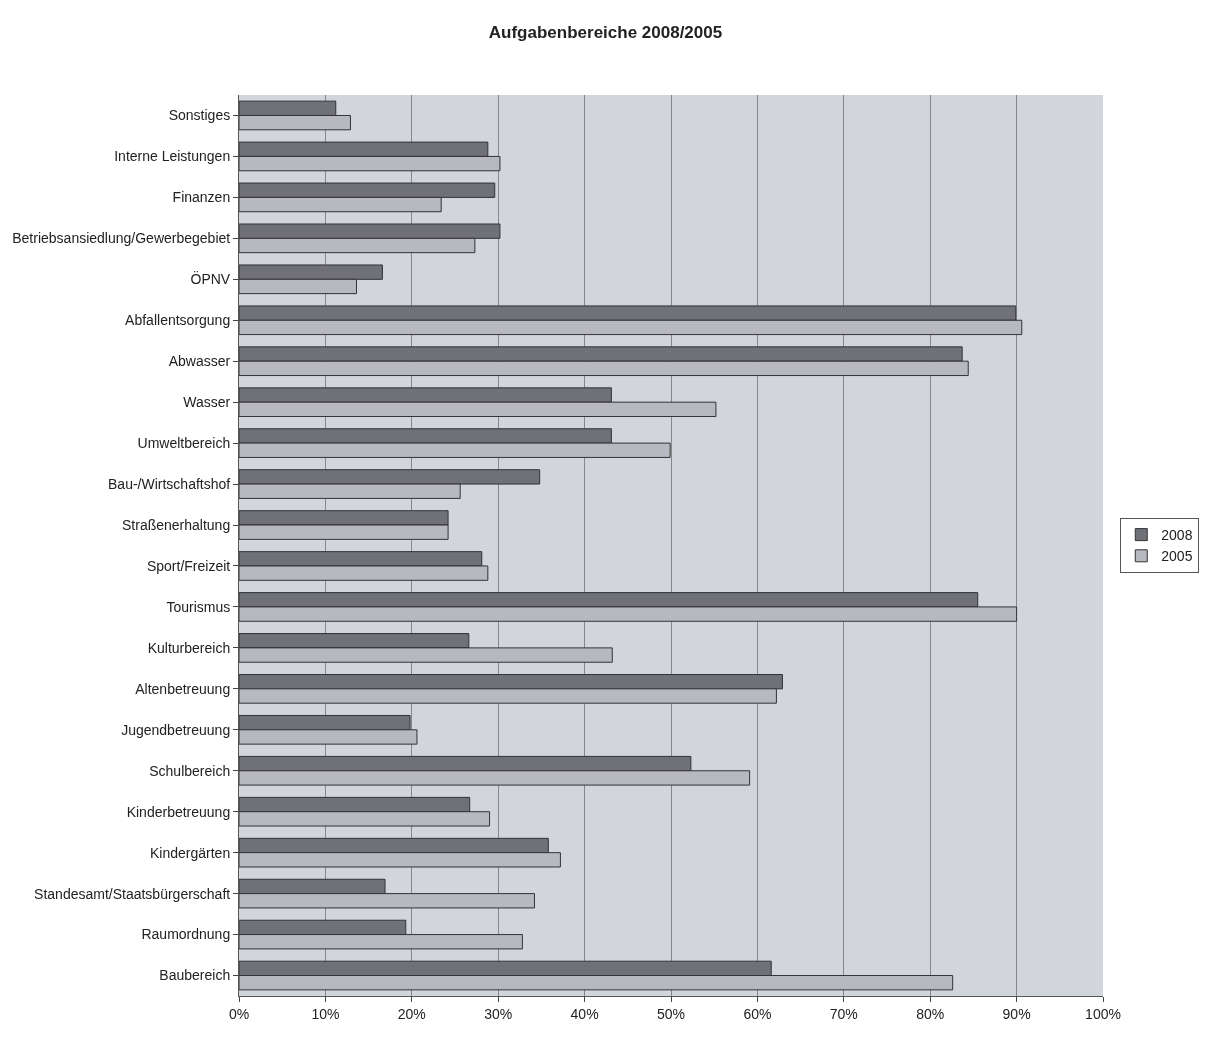 Image resolution: width=1211 pixels, height=1046 pixels. I want to click on x-tick-label: 0%, so click(239, 1013).